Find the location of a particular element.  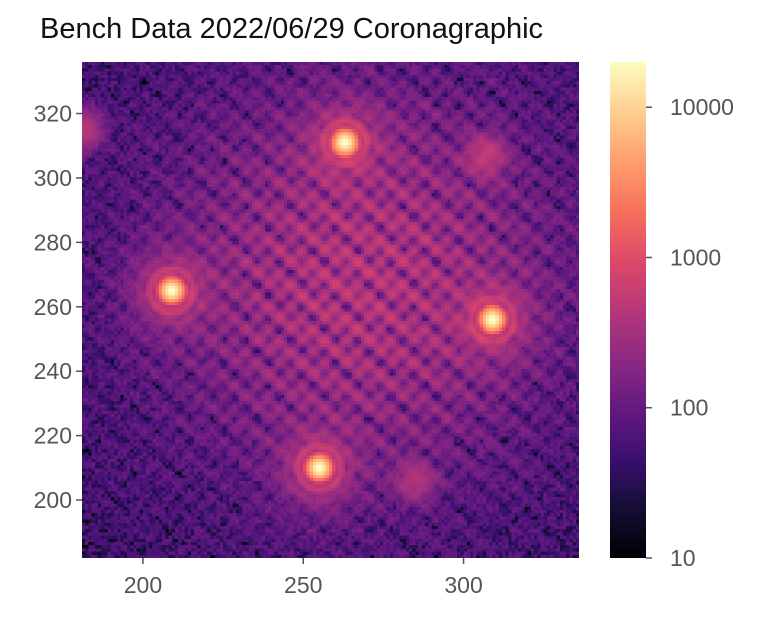

x-tick-label: 200 is located at coordinates (143, 585).